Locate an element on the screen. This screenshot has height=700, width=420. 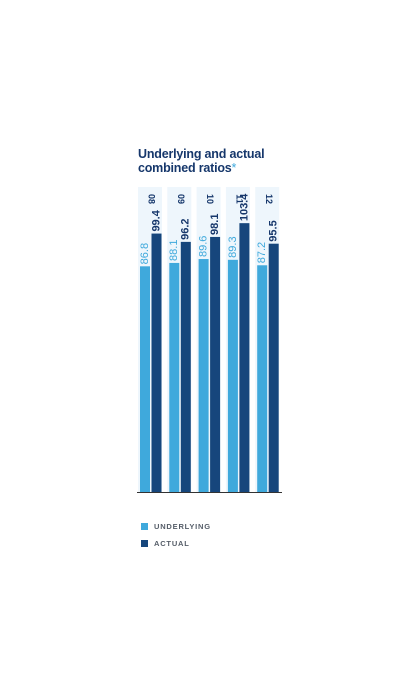
category-label-12: 12 is located at coordinates (269, 199).